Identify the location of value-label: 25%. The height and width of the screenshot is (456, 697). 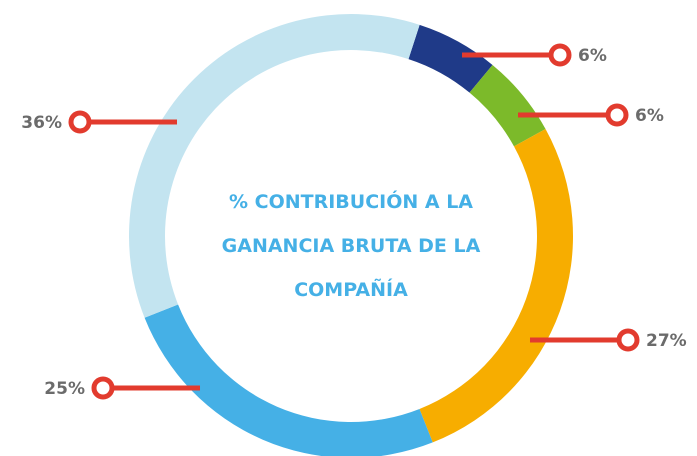
(64, 389).